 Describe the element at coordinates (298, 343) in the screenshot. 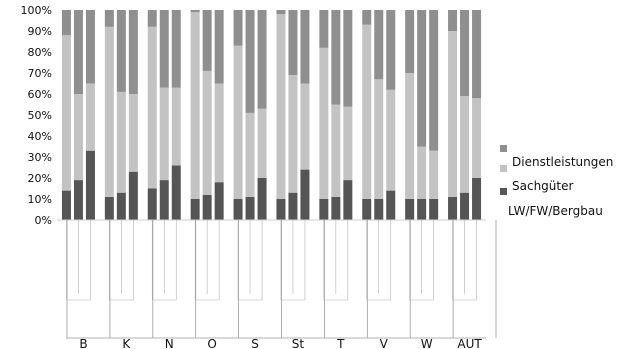

I see `category-label: St` at that location.